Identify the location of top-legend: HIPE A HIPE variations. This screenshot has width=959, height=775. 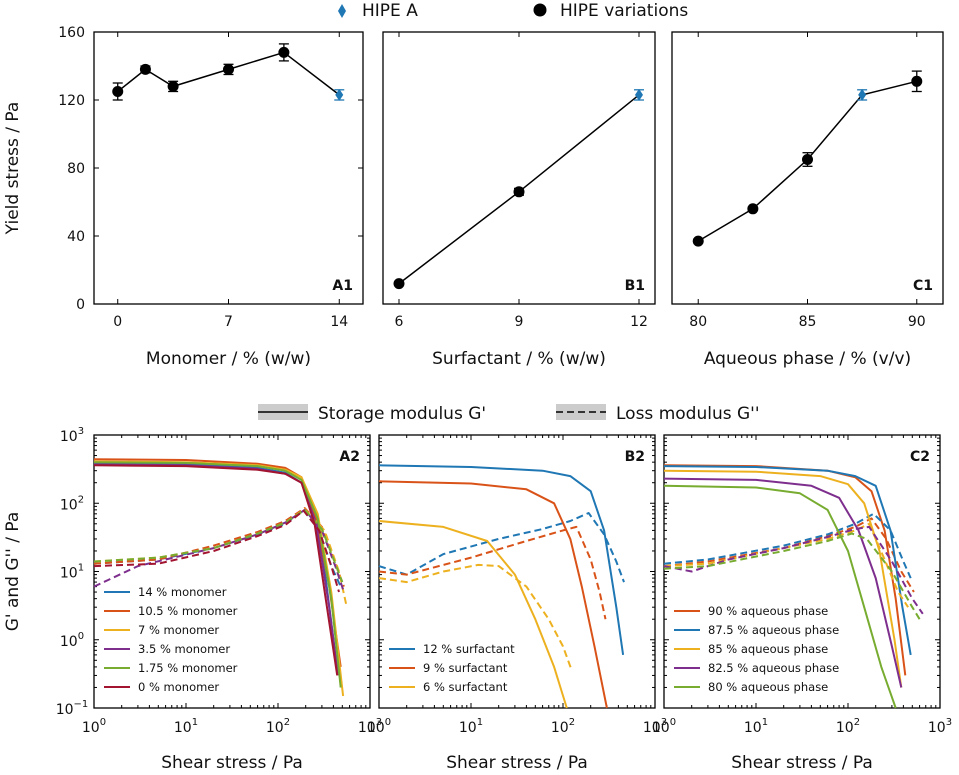
(513, 11).